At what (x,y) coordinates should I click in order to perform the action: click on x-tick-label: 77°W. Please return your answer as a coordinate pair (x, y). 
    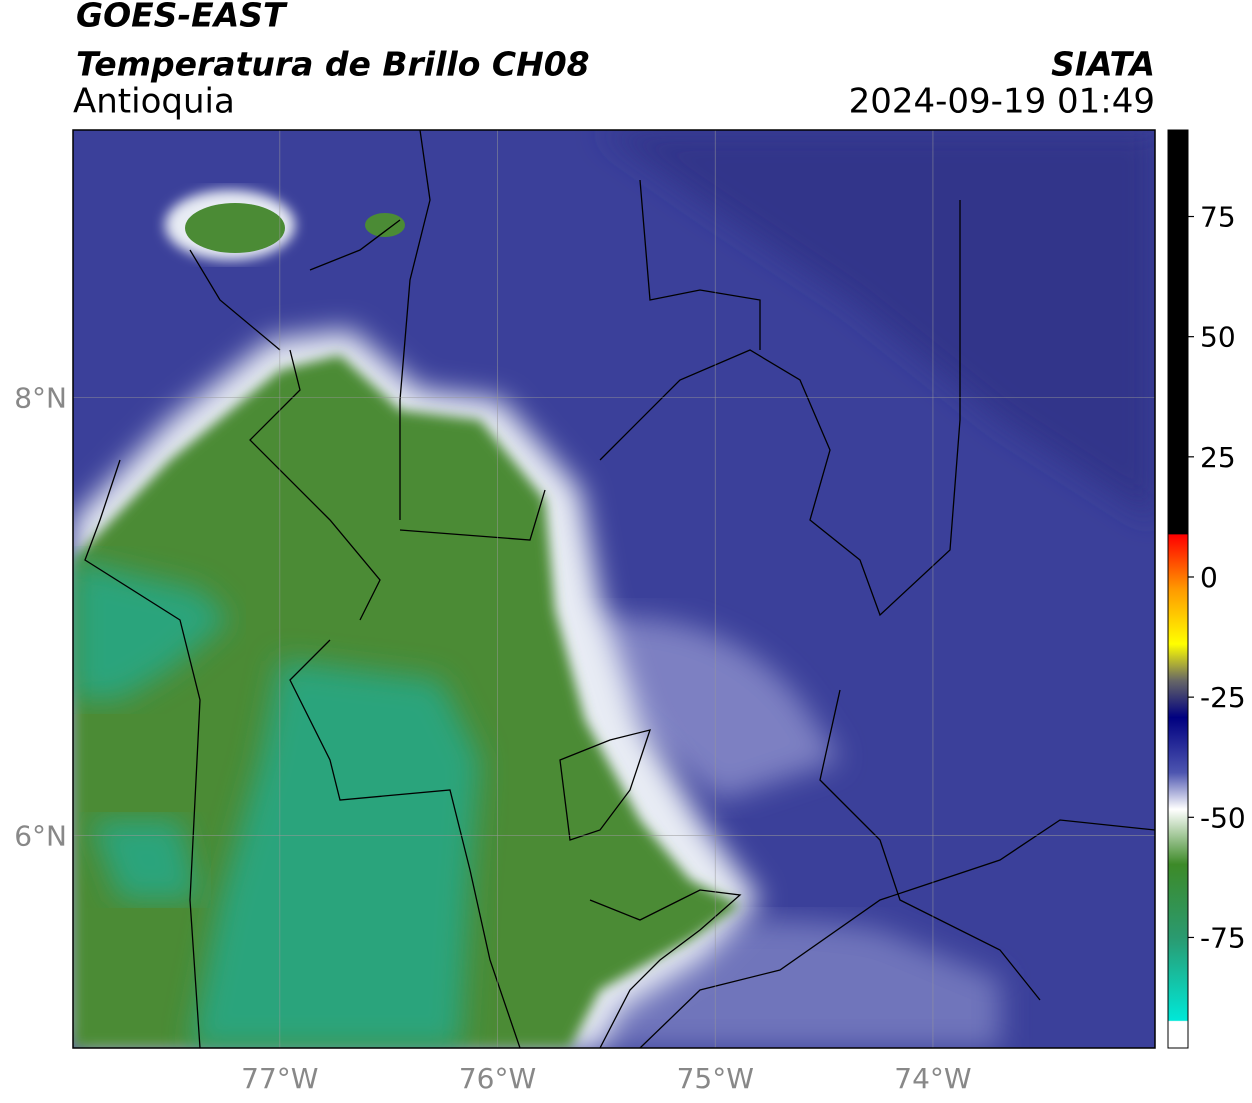
    Looking at the image, I should click on (279, 1078).